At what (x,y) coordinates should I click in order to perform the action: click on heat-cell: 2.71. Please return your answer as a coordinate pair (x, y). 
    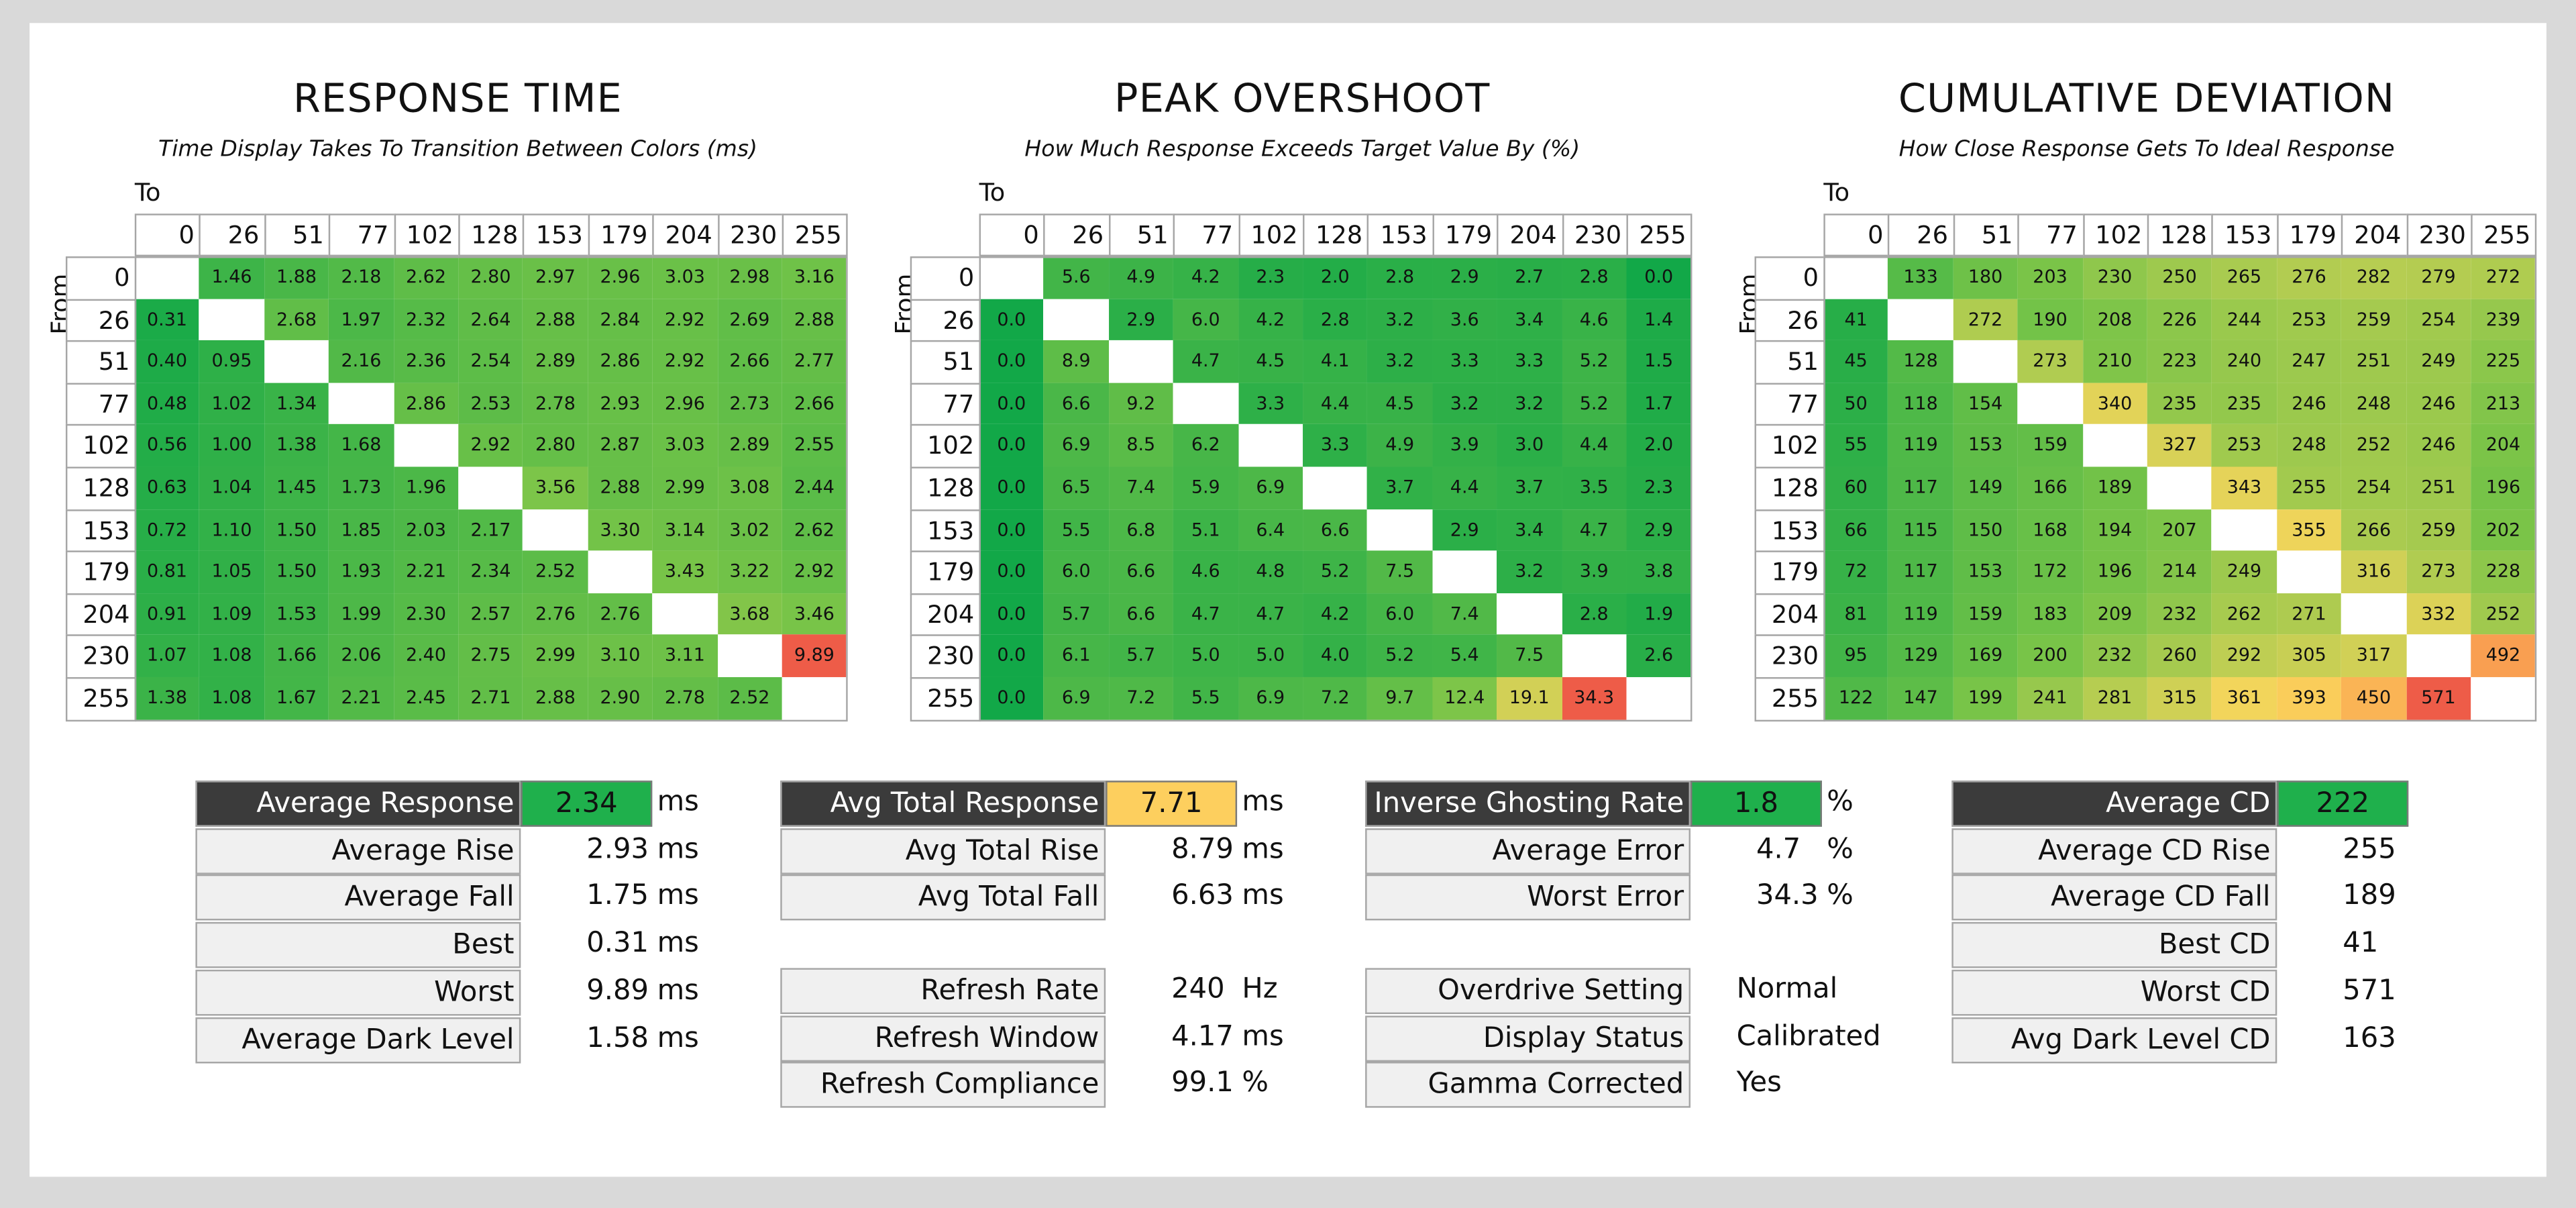
    Looking at the image, I should click on (490, 697).